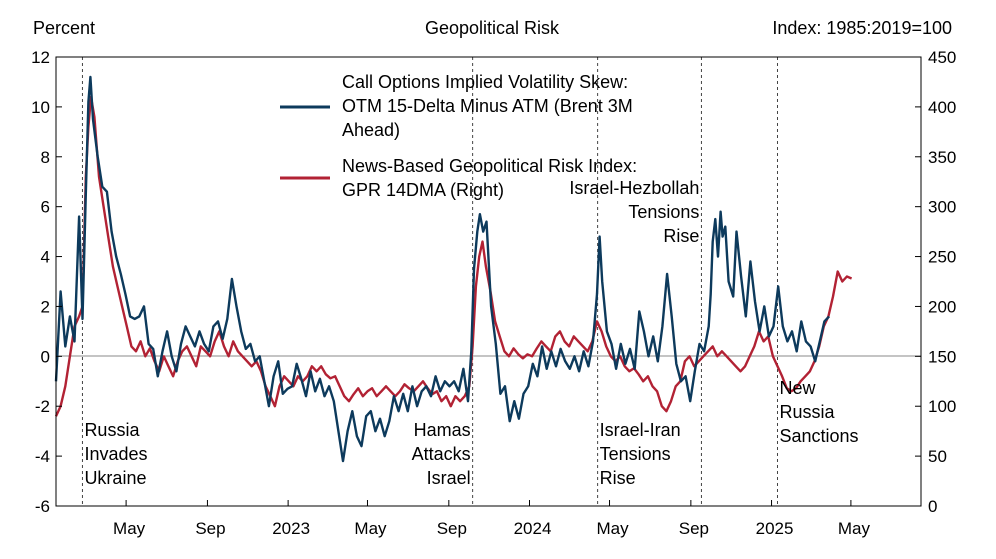 Image resolution: width=996 pixels, height=559 pixels. Describe the element at coordinates (45, 356) in the screenshot. I see `left-tick-label: 0` at that location.